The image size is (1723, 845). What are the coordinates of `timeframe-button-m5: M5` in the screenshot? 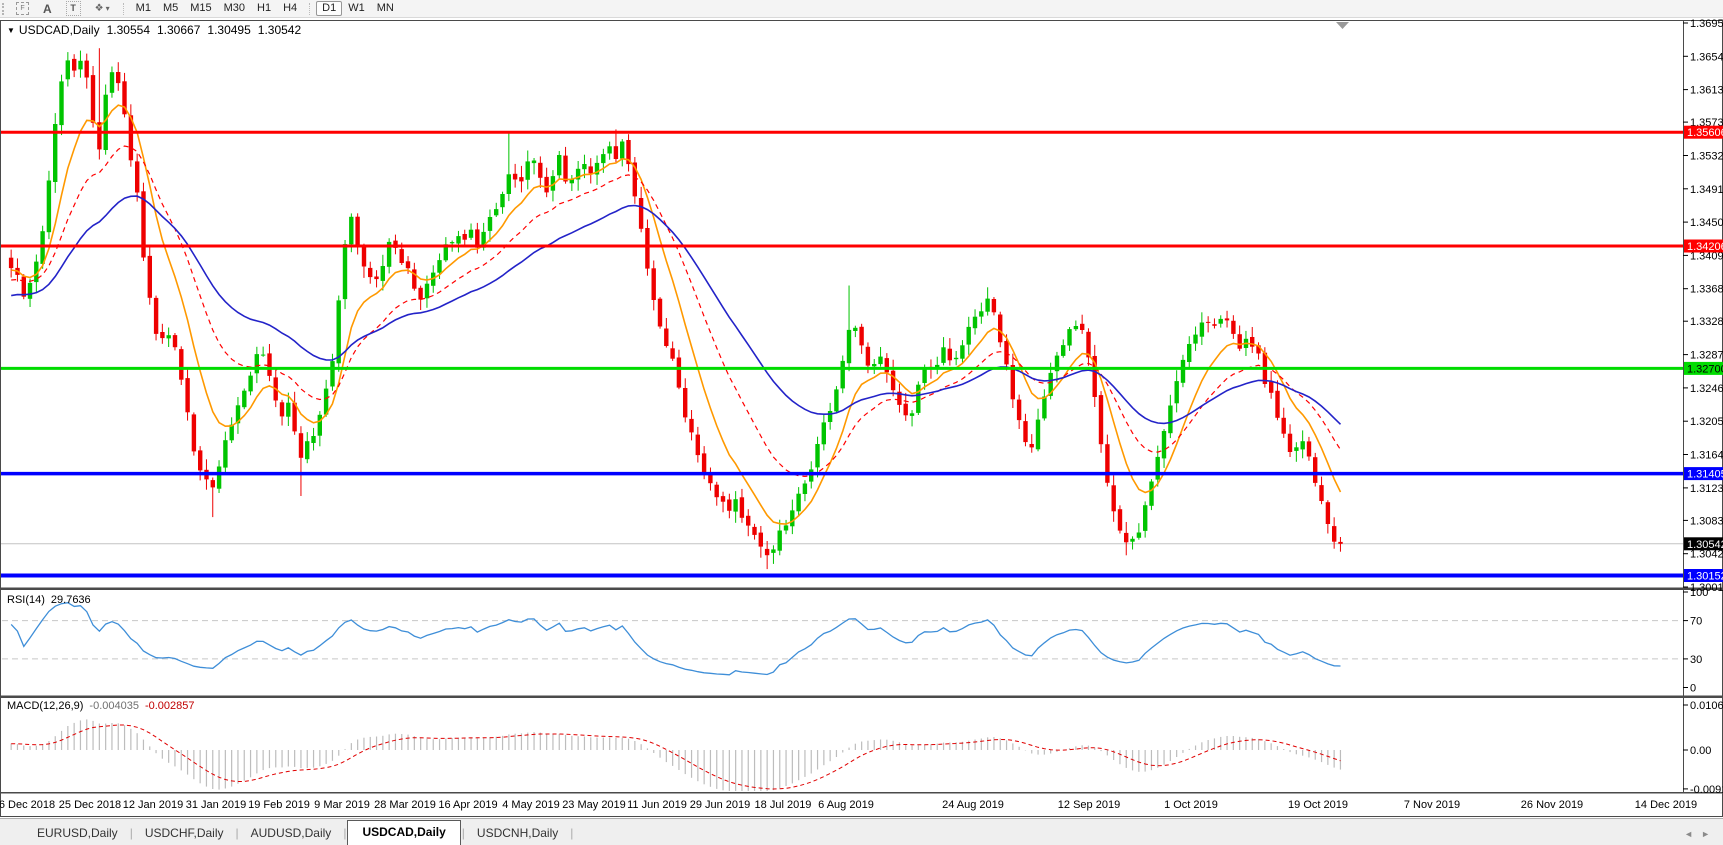 It's located at (170, 8).